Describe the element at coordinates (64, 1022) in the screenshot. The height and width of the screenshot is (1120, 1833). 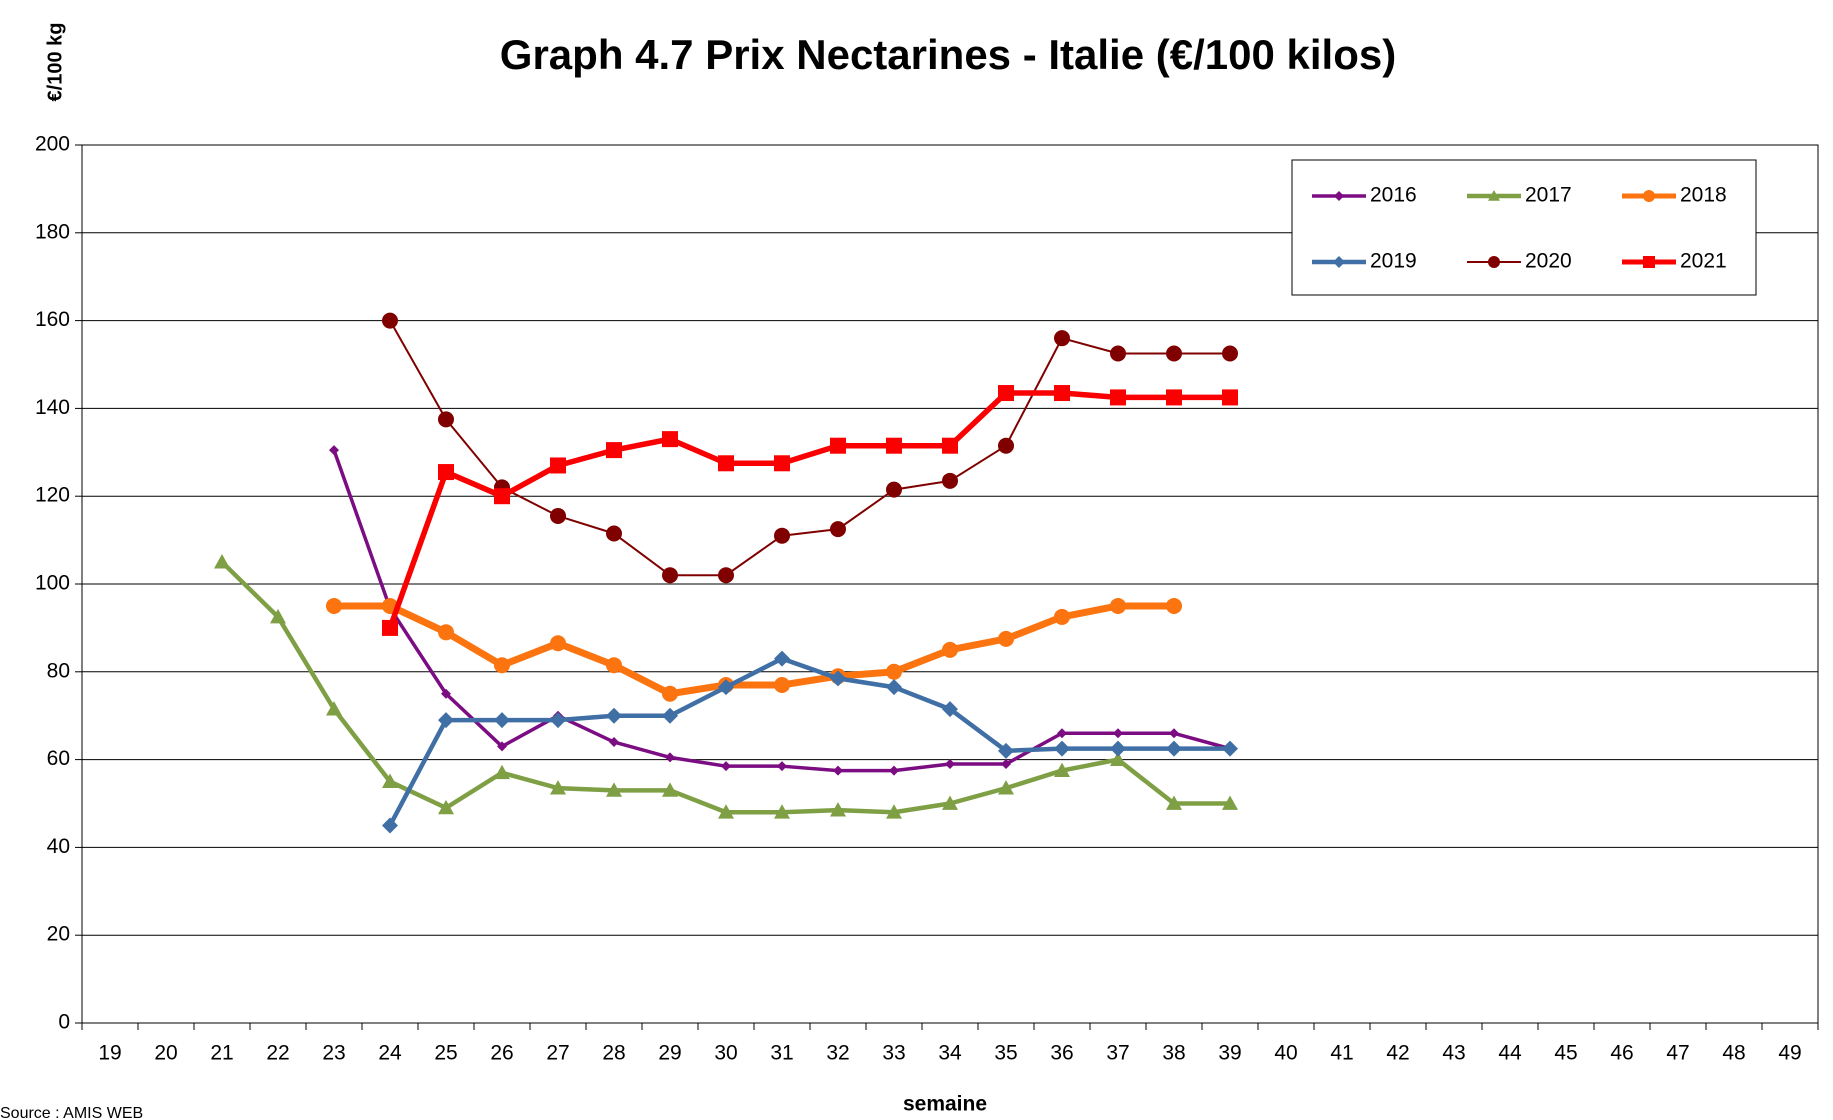
I see `y-tick-label: 0` at that location.